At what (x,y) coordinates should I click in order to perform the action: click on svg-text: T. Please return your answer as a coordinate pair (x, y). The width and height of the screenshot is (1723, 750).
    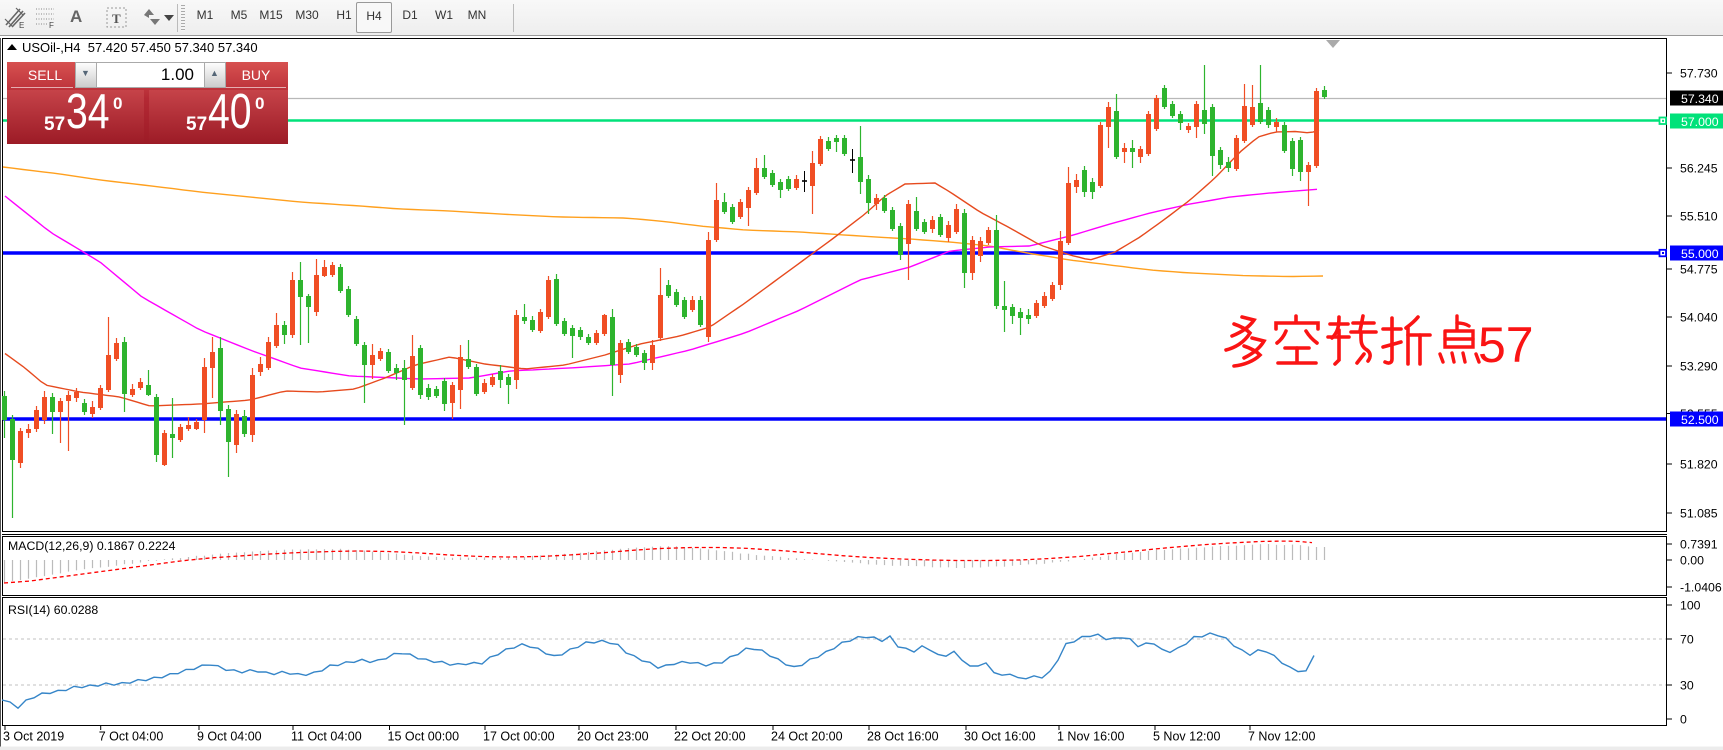
    Looking at the image, I should click on (116, 18).